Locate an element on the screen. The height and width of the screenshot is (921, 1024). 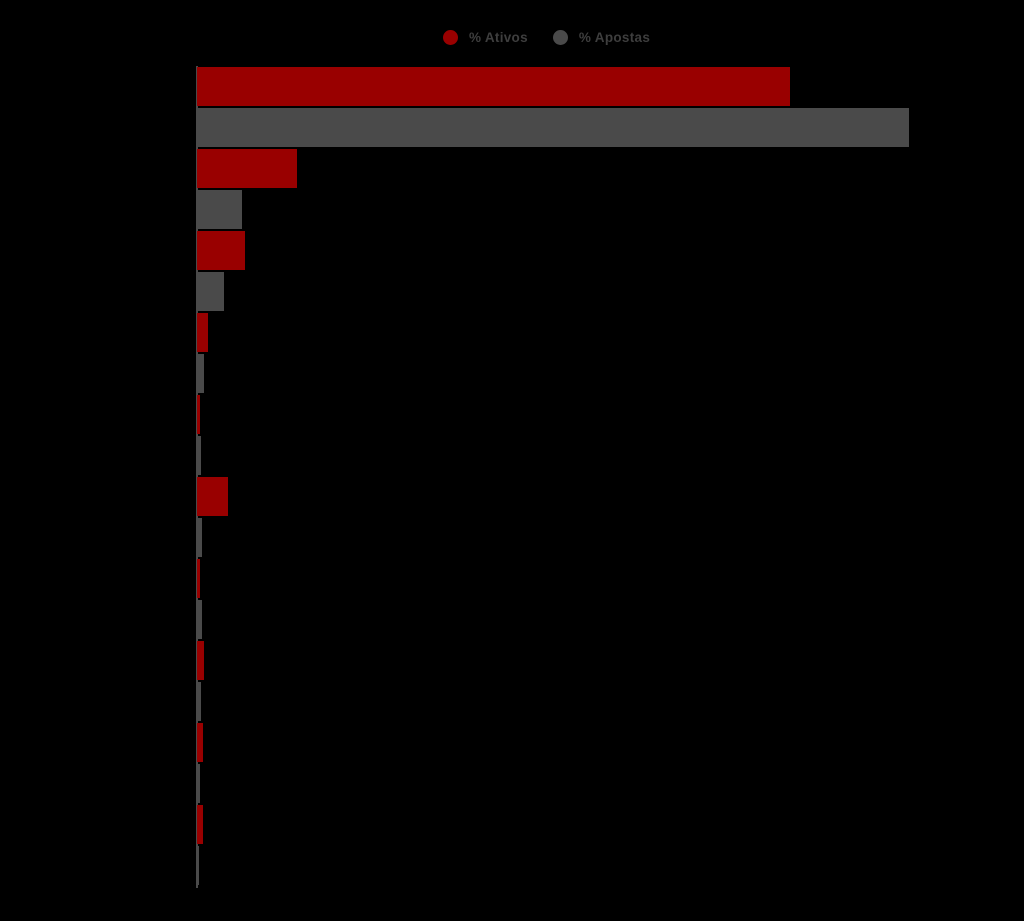
legend-marker-apostas-icon is located at coordinates (560, 37).